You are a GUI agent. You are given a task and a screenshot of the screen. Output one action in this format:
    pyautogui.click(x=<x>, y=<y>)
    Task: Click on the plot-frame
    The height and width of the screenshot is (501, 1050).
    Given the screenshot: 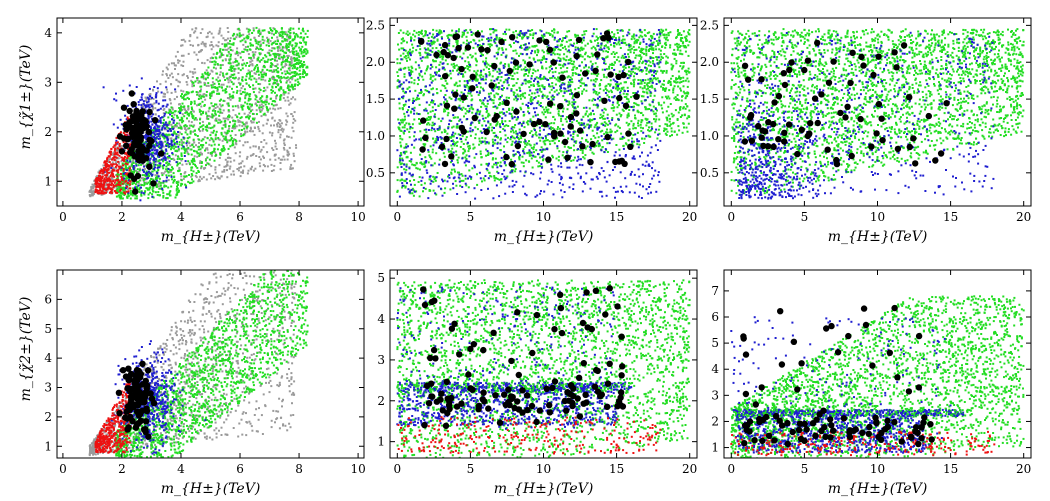 What is the action you would take?
    pyautogui.click(x=210, y=112)
    